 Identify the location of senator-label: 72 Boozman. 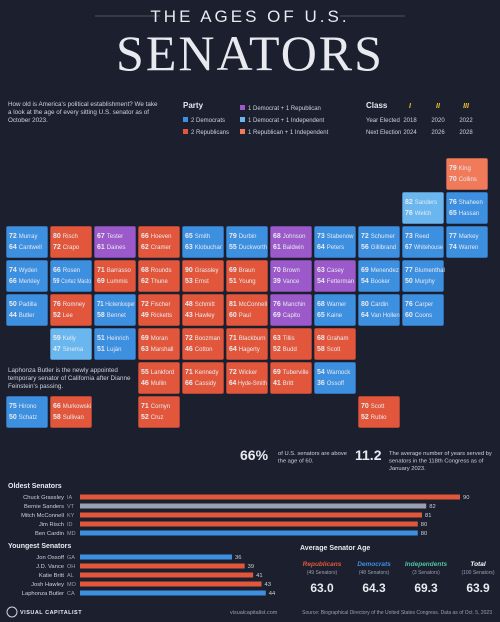
(202, 338).